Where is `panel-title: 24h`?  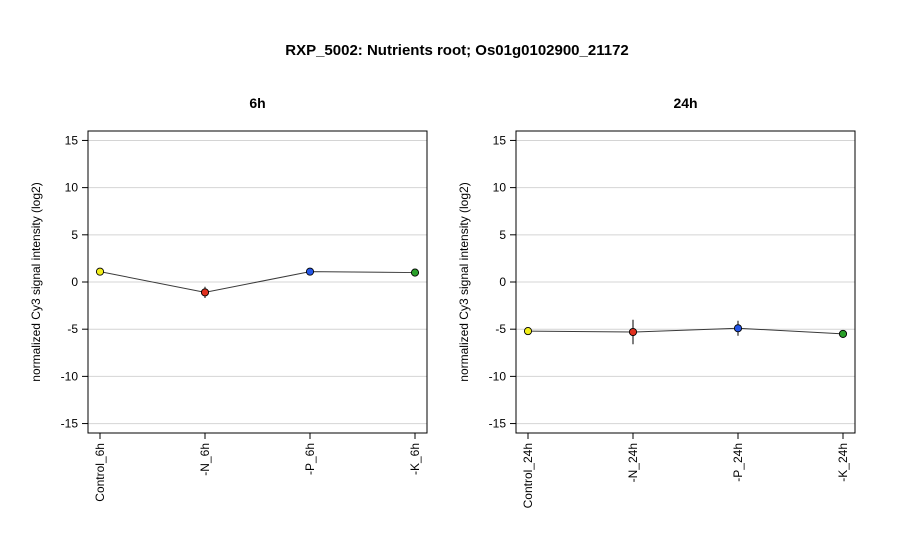 panel-title: 24h is located at coordinates (685, 103).